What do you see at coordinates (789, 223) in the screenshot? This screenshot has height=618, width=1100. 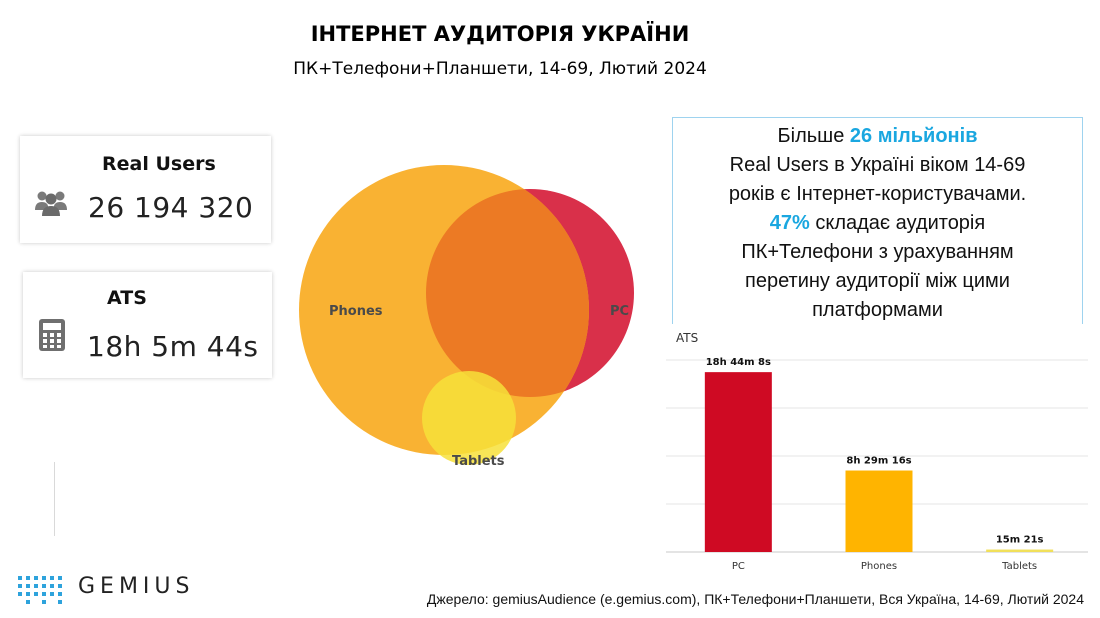 I see `info-highlight-percent: 47%` at bounding box center [789, 223].